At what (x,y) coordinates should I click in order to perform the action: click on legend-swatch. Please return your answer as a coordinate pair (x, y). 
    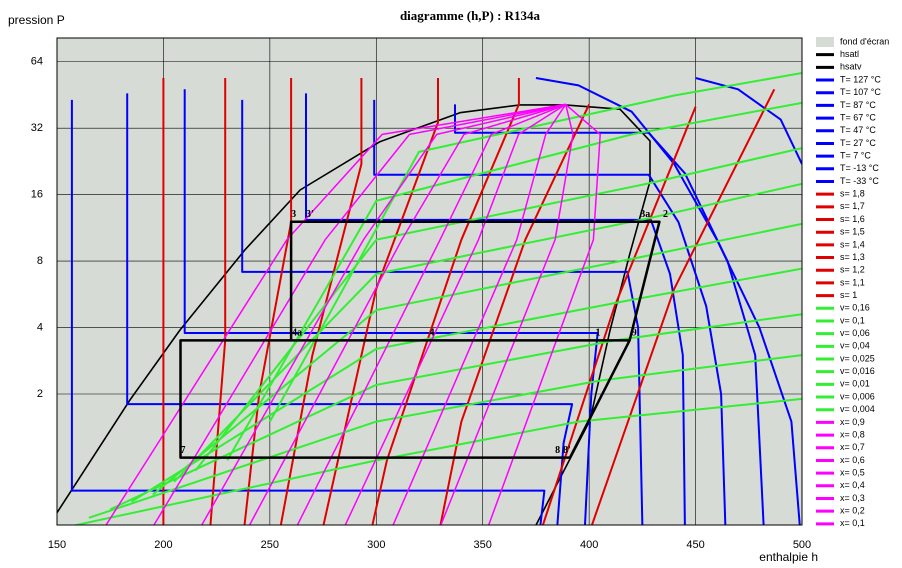
    Looking at the image, I should click on (825, 42).